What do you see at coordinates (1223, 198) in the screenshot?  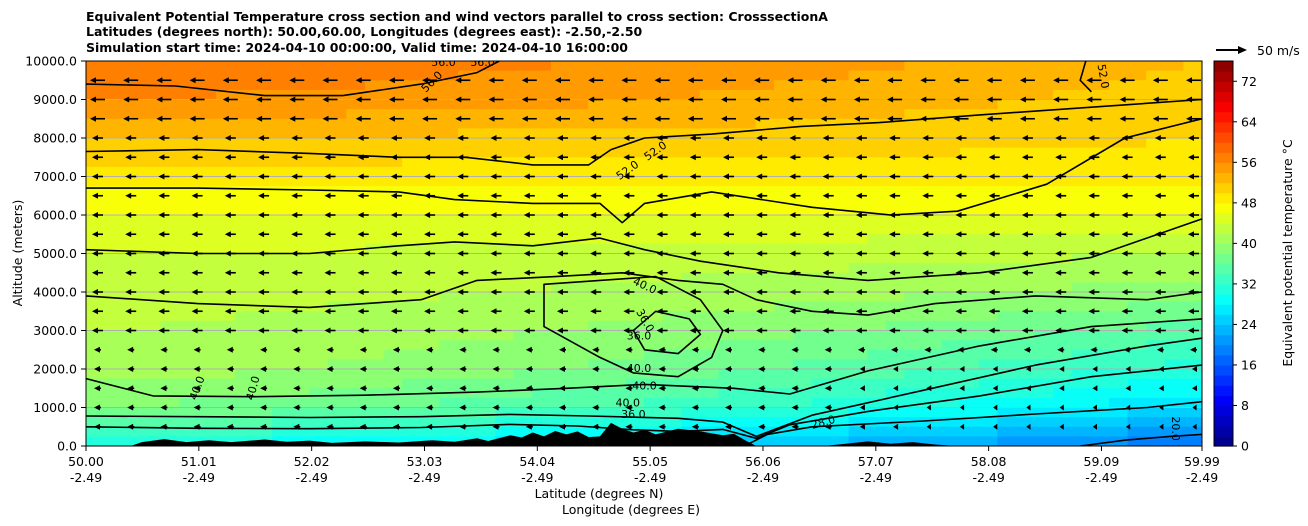 I see `colorbar-band` at bounding box center [1223, 198].